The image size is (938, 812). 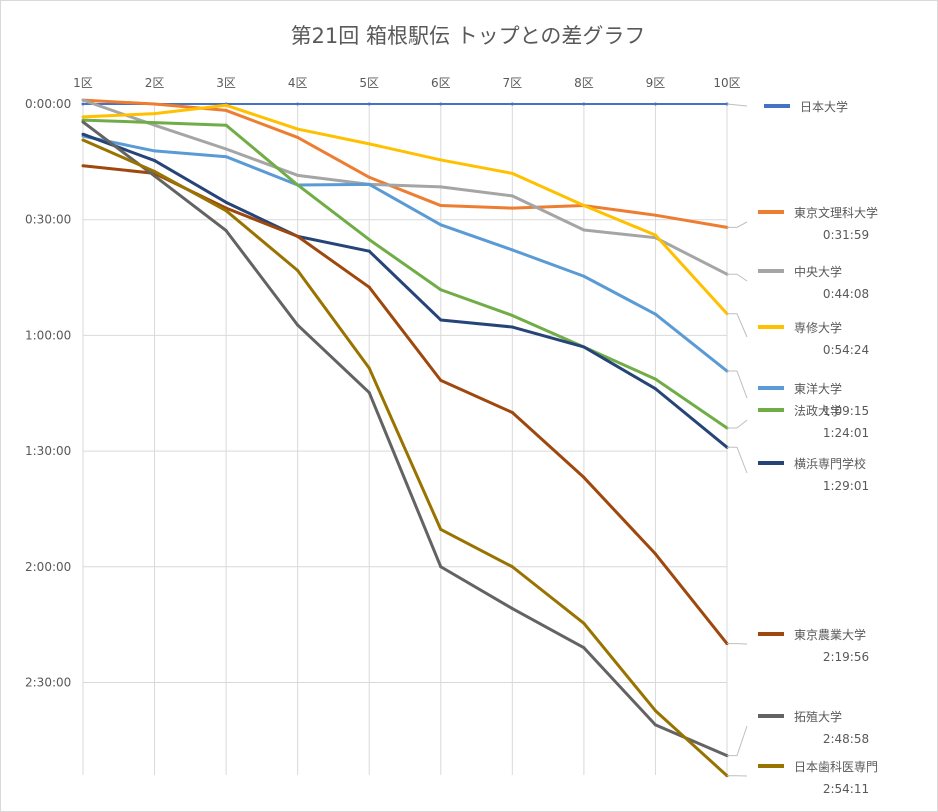 I want to click on y-tick-label: 1:00:00, so click(x=48, y=335).